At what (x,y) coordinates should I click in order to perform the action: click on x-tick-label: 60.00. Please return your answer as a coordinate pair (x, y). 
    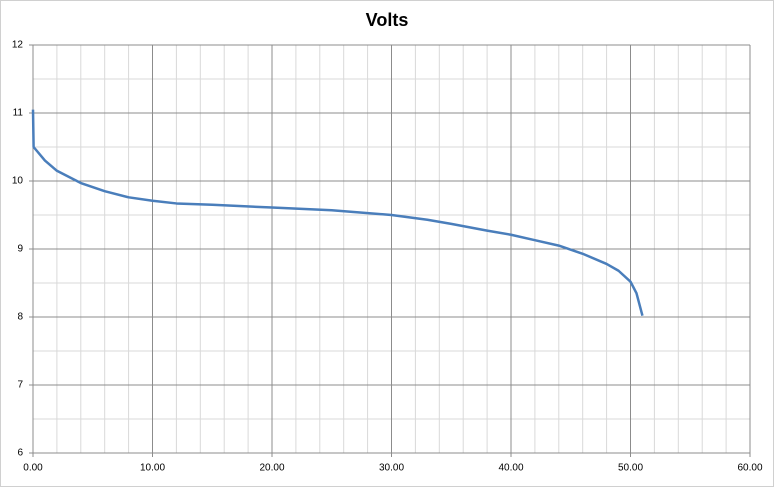
    Looking at the image, I should click on (749, 468).